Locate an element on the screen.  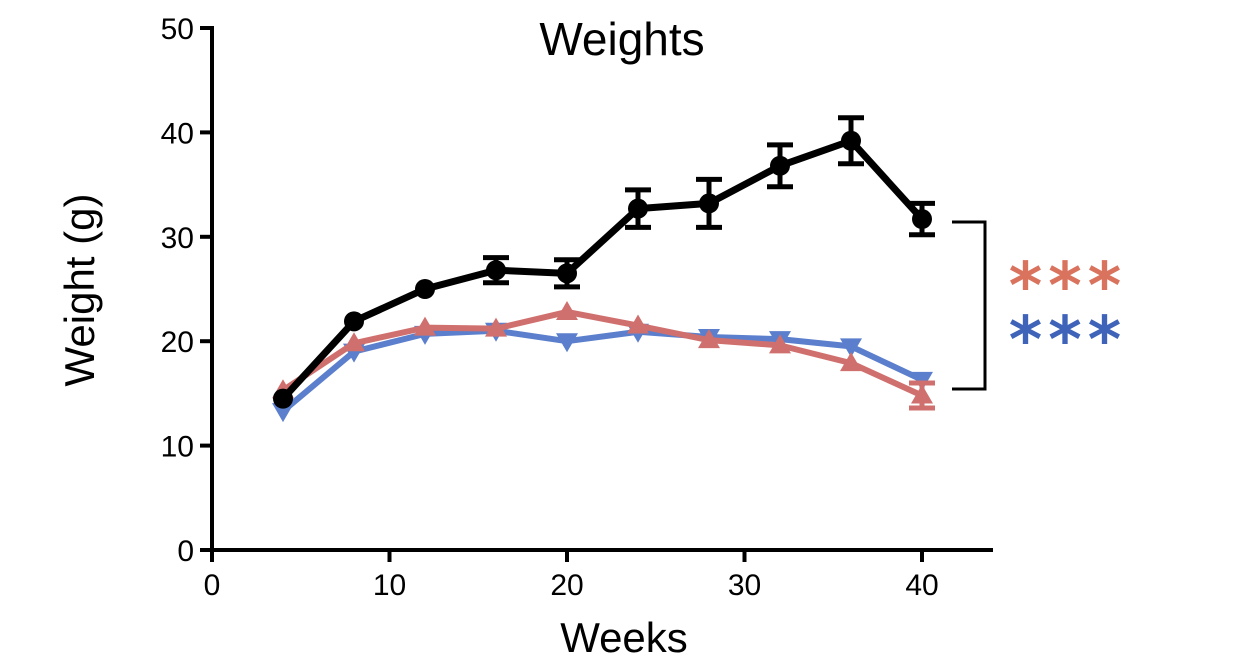
x-tick-label: 30 is located at coordinates (744, 585).